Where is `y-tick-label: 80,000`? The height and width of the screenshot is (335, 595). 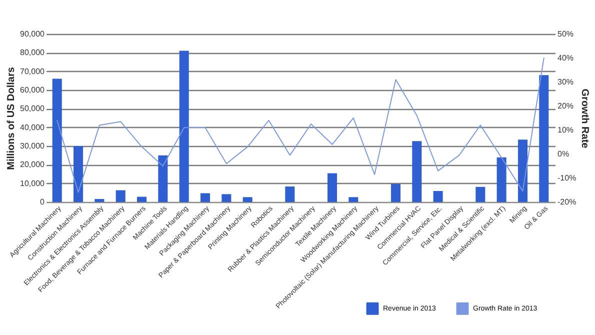 y-tick-label: 80,000 is located at coordinates (33, 53).